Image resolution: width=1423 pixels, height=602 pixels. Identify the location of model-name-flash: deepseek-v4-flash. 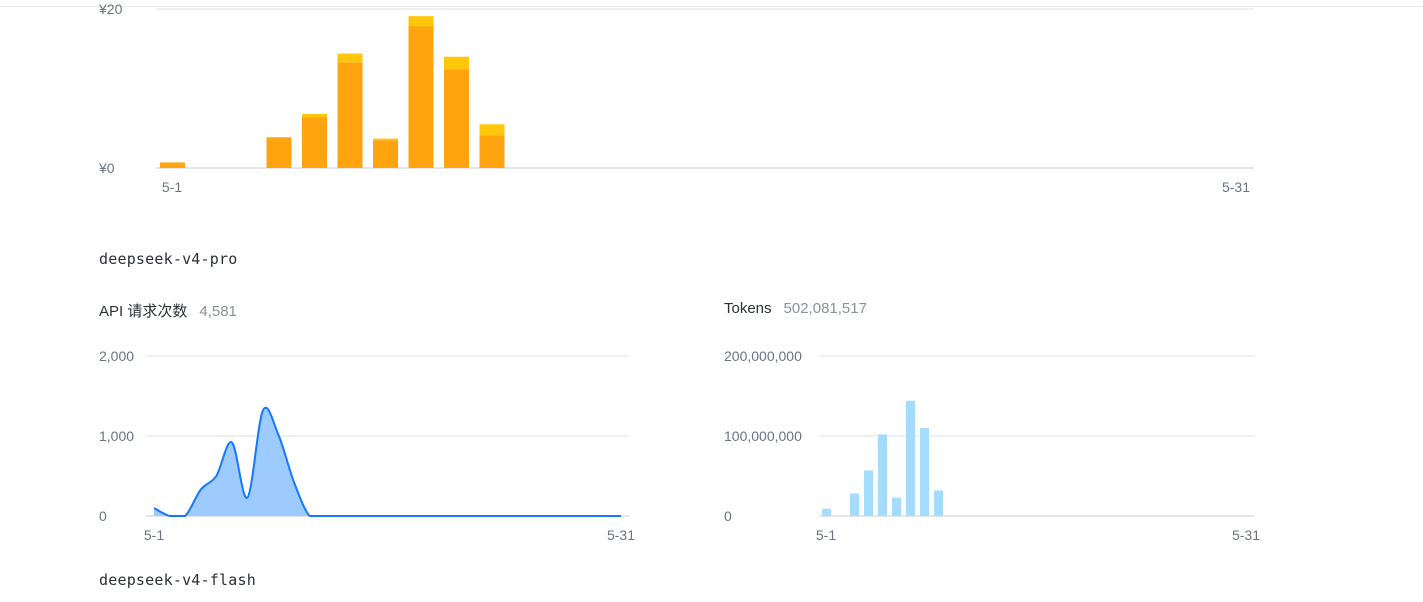
(177, 580).